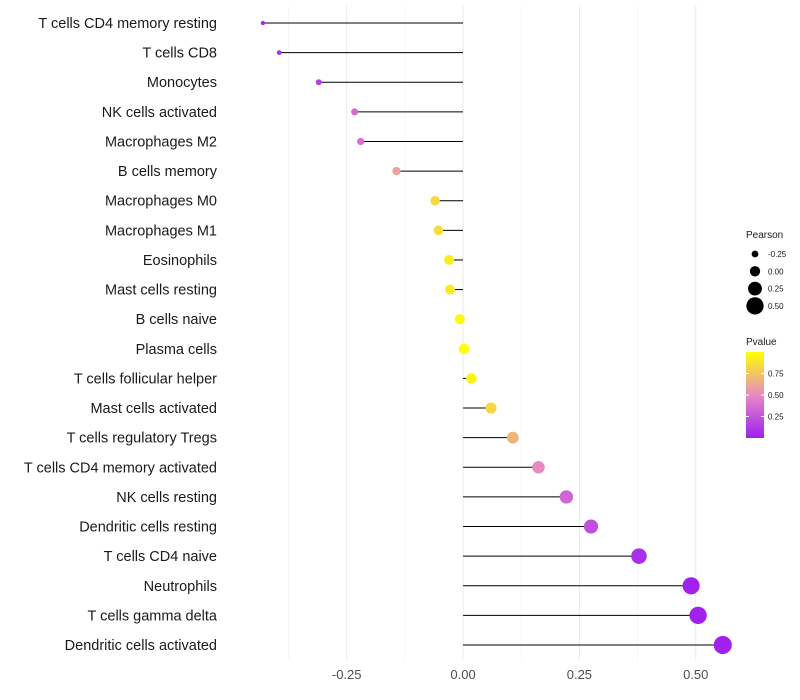 The image size is (800, 700). Describe the element at coordinates (776, 417) in the screenshot. I see `color-legend-label: 0.25` at that location.